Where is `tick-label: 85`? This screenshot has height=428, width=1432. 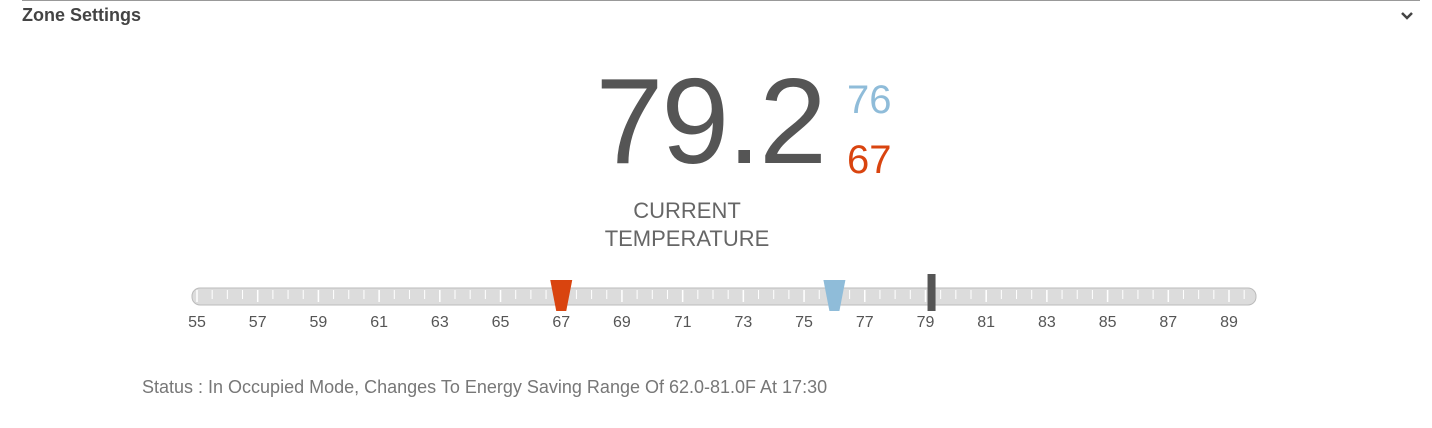
tick-label: 85 is located at coordinates (1108, 322).